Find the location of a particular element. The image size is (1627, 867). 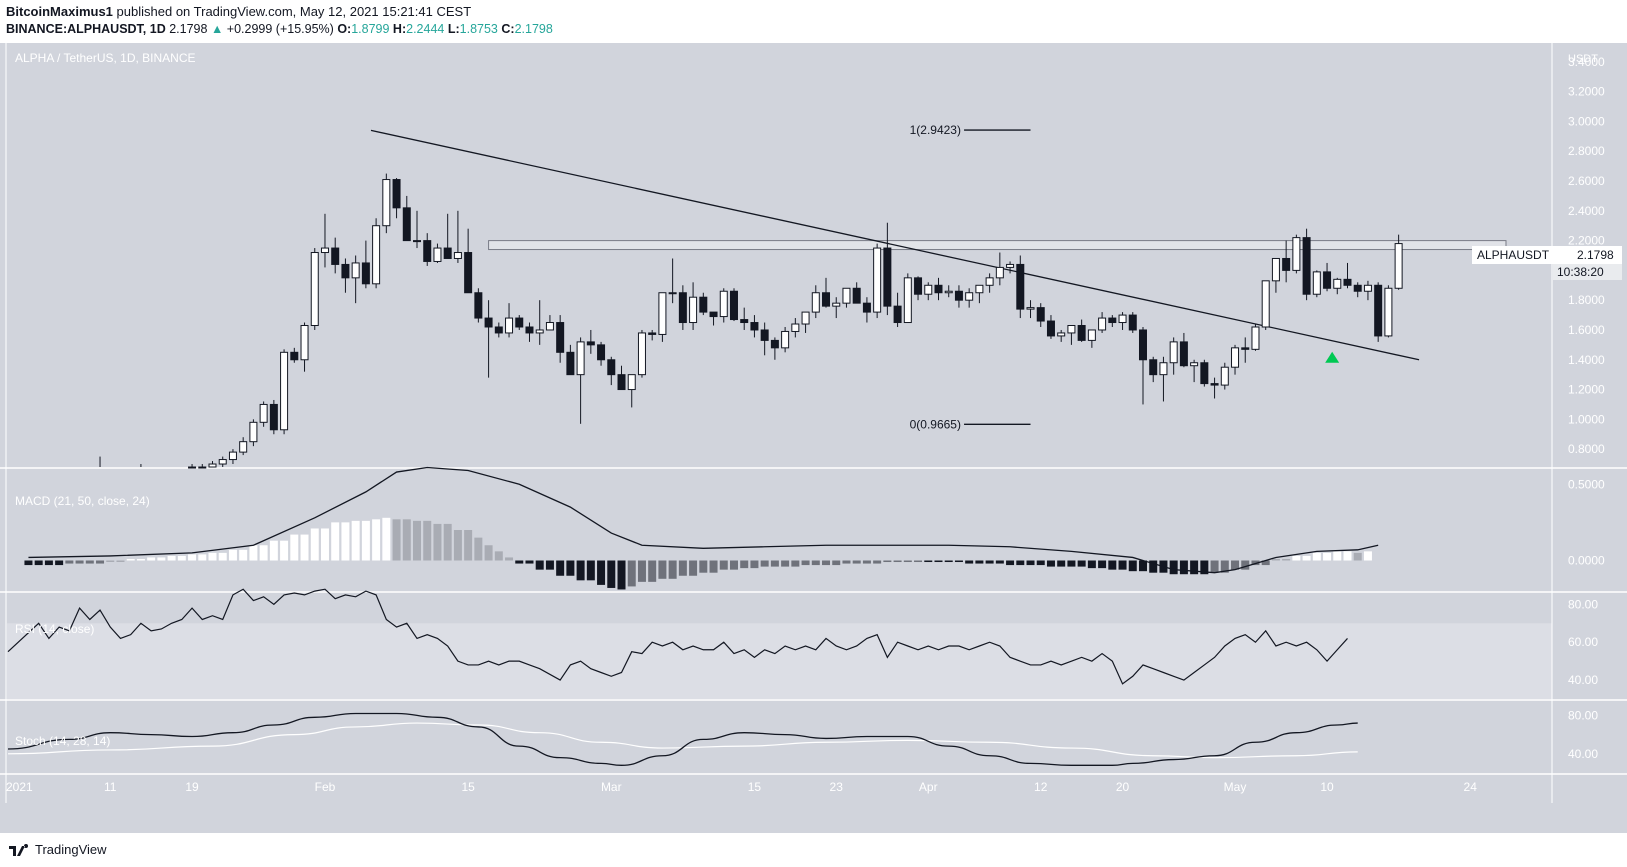

fib-levels: 1(2.9423) 0(0.9665) is located at coordinates (970, 277).